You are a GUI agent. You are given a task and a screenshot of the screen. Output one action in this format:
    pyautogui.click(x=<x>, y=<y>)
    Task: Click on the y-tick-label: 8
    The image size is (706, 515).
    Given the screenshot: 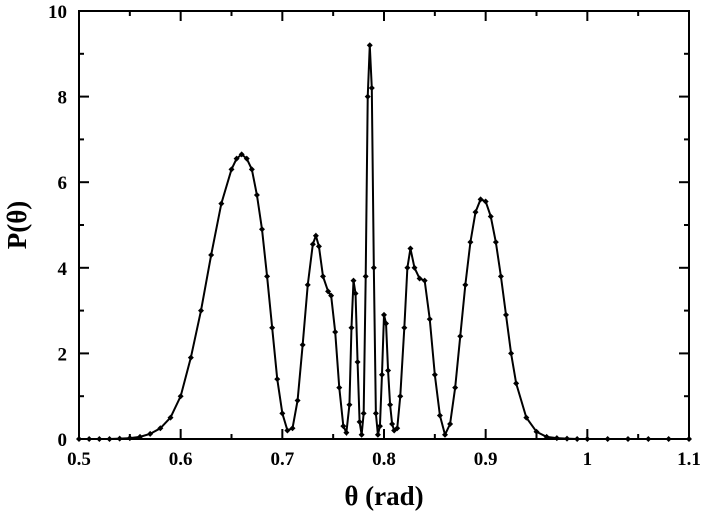 What is the action you would take?
    pyautogui.click(x=63, y=98)
    